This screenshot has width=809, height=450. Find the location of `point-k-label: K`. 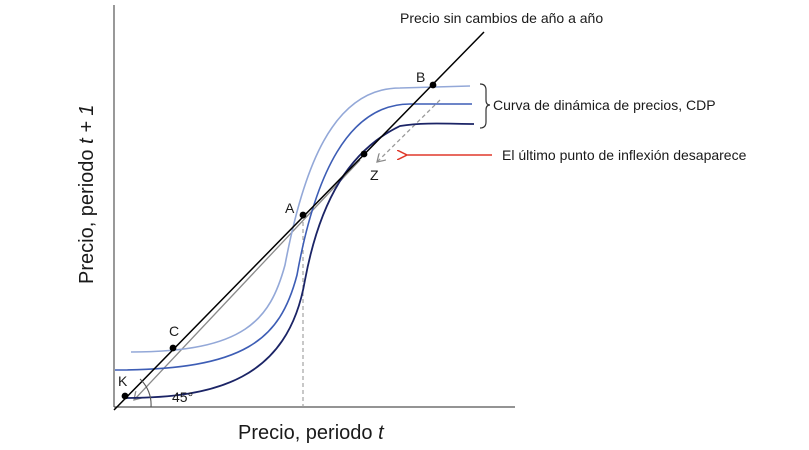

point-k-label: K is located at coordinates (123, 381).